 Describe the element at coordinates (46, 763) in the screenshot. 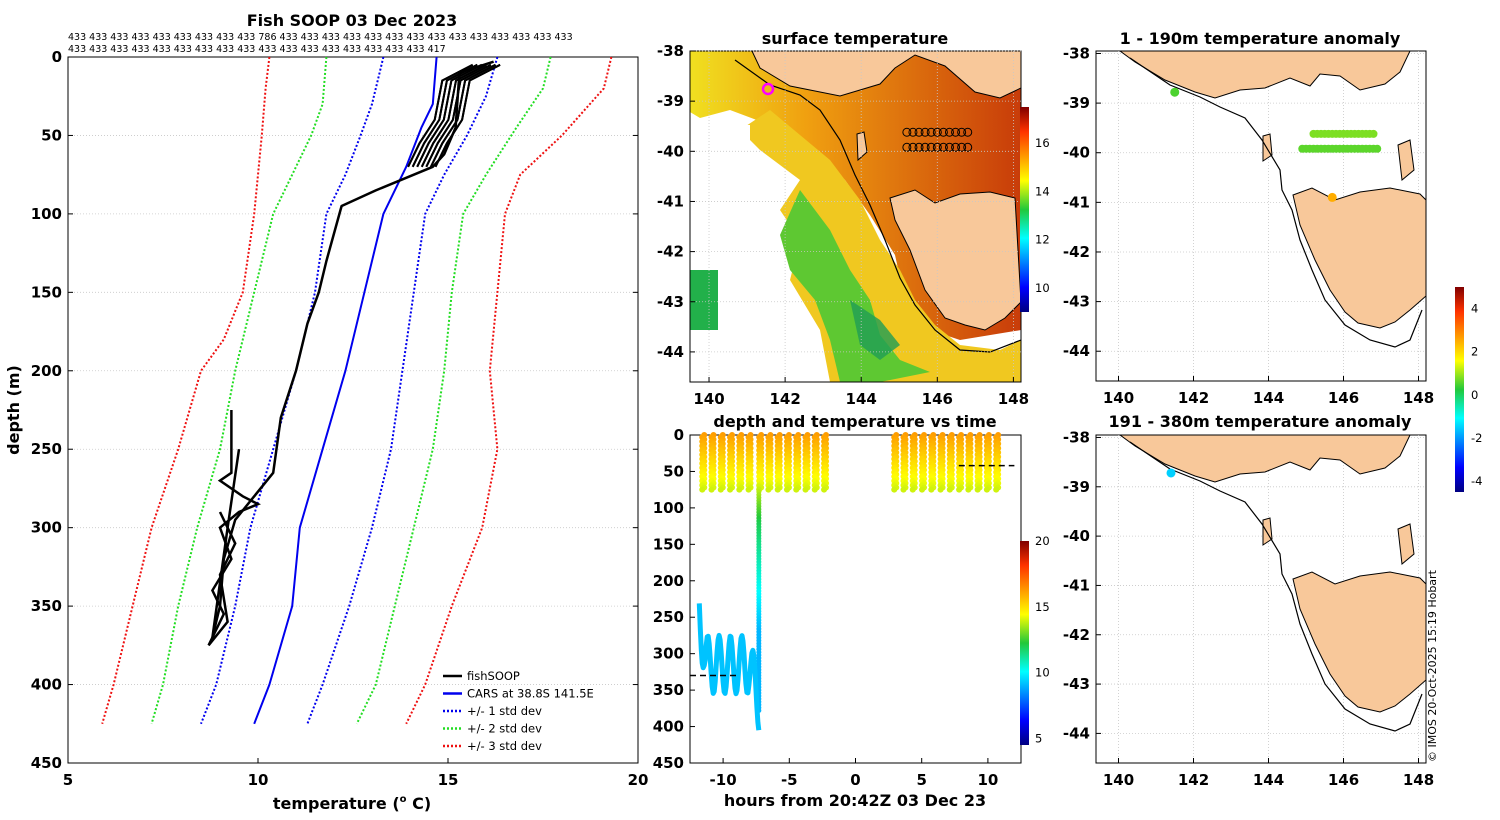

I see `profile-ytick-label: 450` at that location.